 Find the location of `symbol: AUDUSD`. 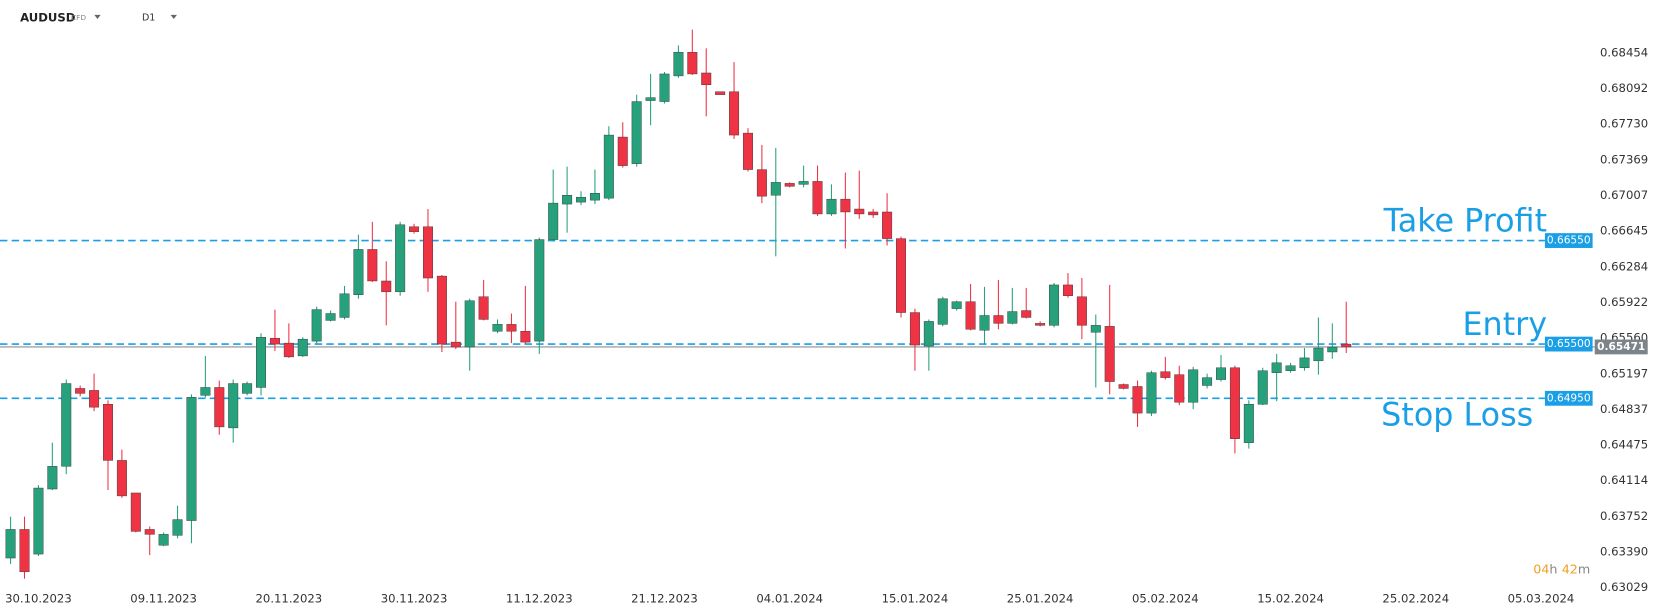

symbol: AUDUSD is located at coordinates (48, 18).